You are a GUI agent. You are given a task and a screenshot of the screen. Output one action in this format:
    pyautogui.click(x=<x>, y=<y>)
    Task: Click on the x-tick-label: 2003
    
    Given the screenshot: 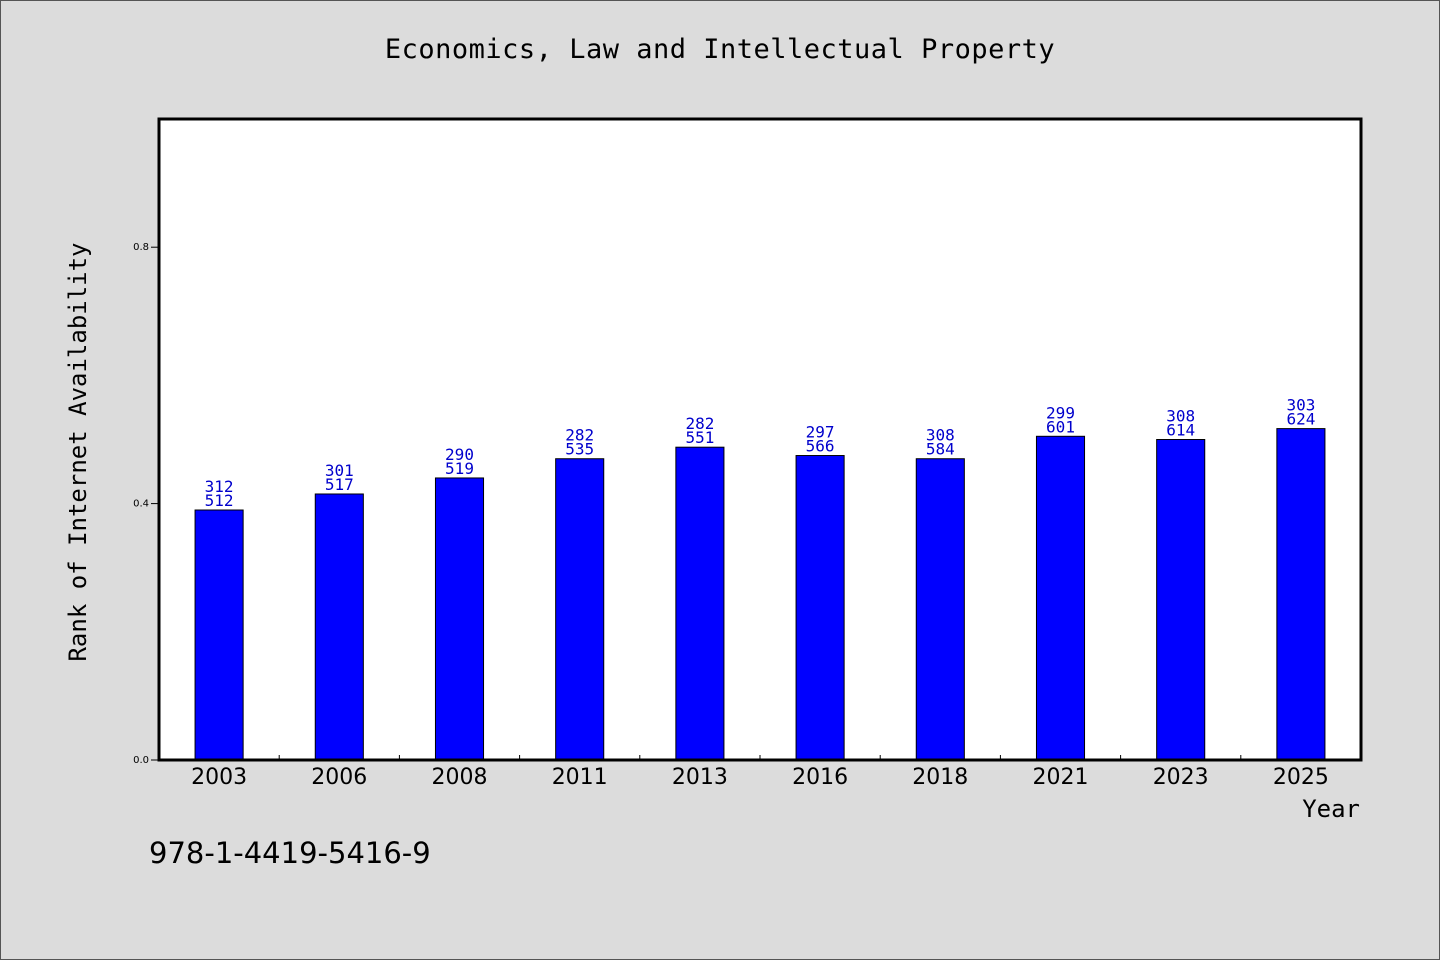 What is the action you would take?
    pyautogui.click(x=219, y=777)
    